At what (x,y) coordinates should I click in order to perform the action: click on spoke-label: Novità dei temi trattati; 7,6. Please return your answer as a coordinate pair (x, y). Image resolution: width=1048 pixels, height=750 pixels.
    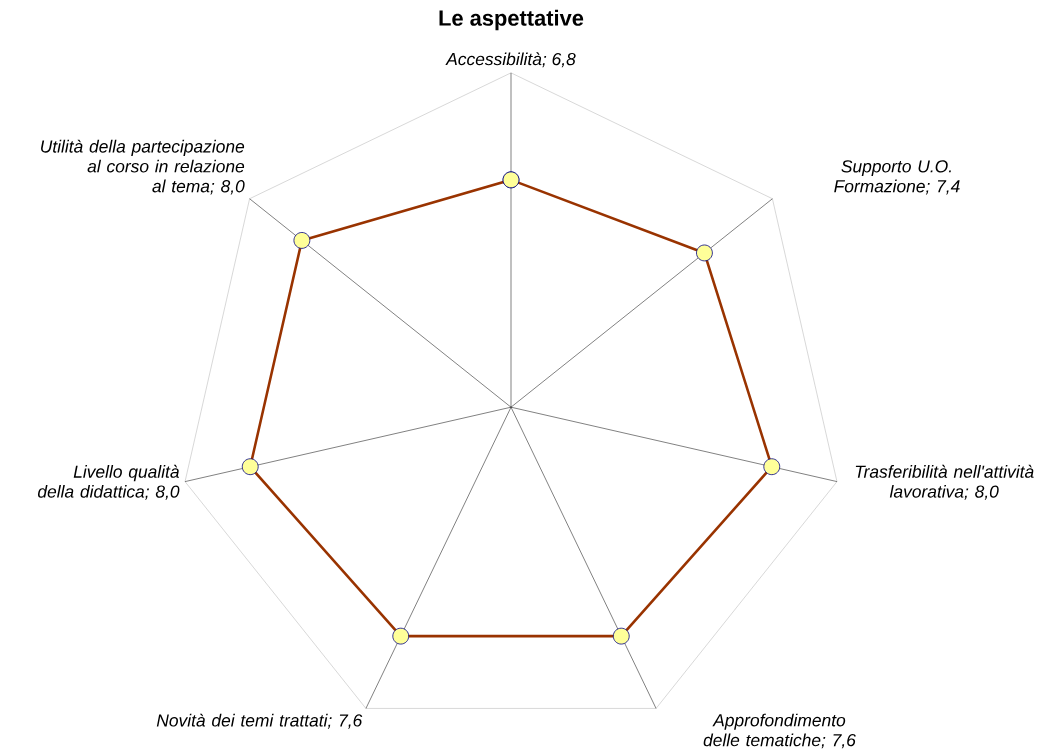
    Looking at the image, I should click on (259, 721).